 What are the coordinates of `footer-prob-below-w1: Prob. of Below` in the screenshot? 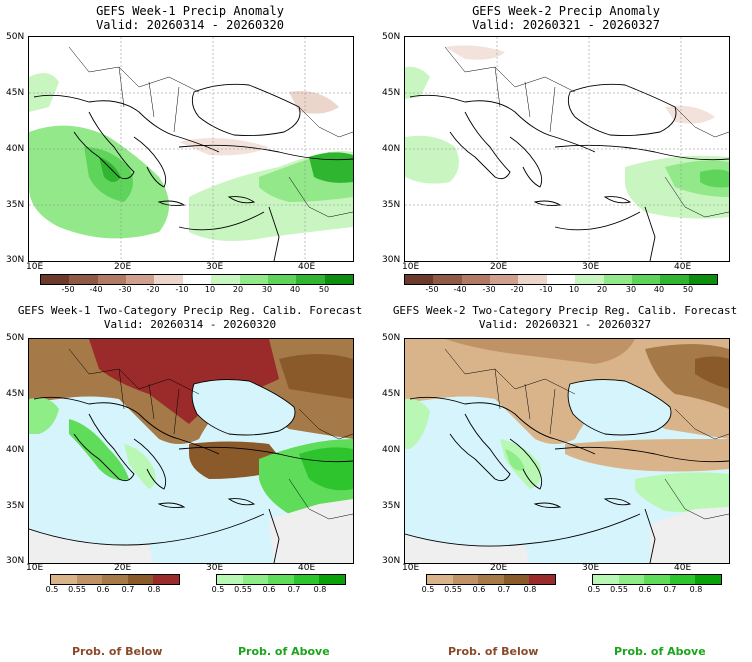 It's located at (117, 651).